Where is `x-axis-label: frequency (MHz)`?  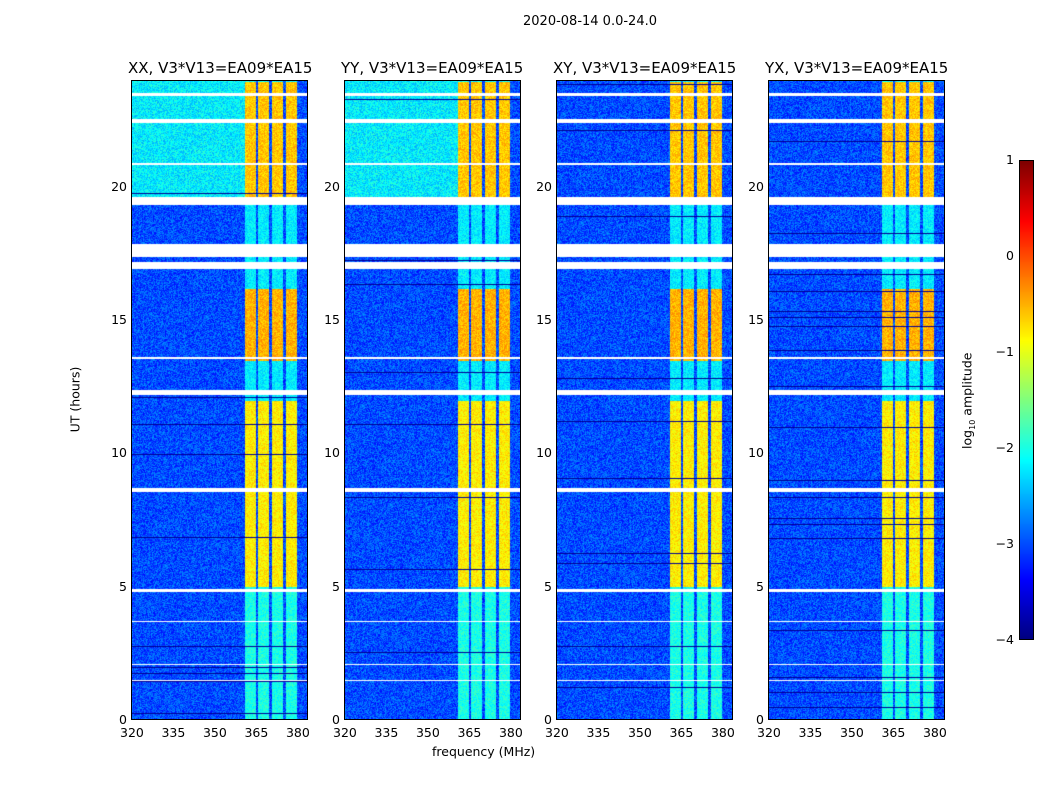 x-axis-label: frequency (MHz) is located at coordinates (484, 751).